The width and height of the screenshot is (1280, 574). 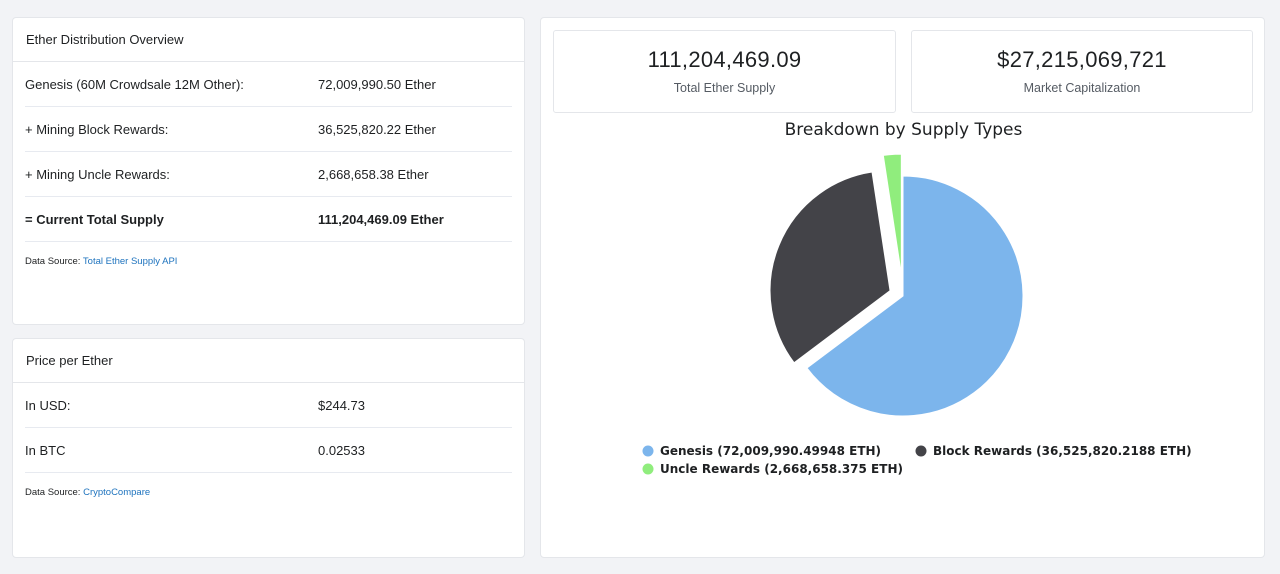 I want to click on row-value: 111,204,469.09 Ether, so click(x=381, y=219).